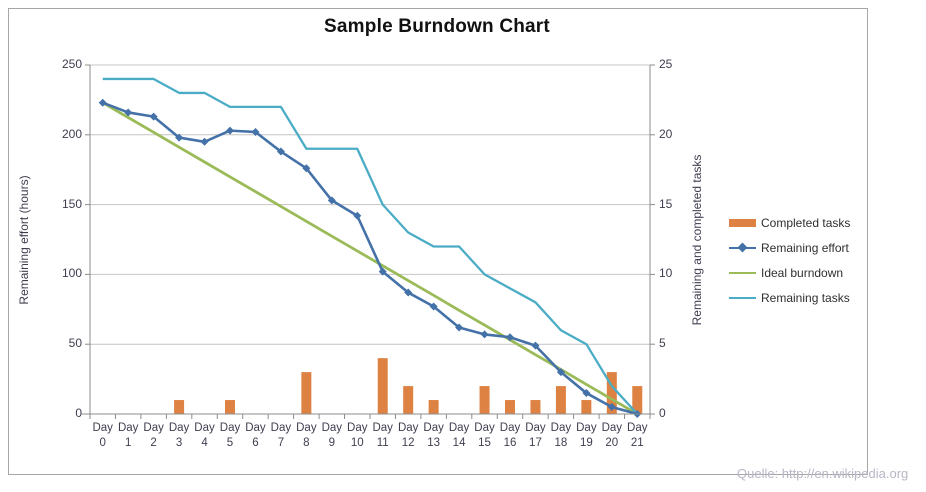 The height and width of the screenshot is (492, 926). What do you see at coordinates (586, 435) in the screenshot?
I see `x-label-day-19: Day 19` at bounding box center [586, 435].